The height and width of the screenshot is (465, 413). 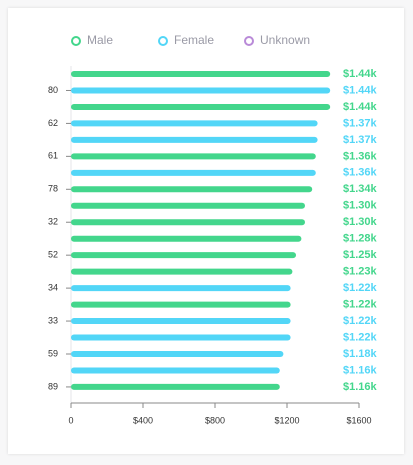 What do you see at coordinates (53, 255) in the screenshot?
I see `y-tick-label: 52` at bounding box center [53, 255].